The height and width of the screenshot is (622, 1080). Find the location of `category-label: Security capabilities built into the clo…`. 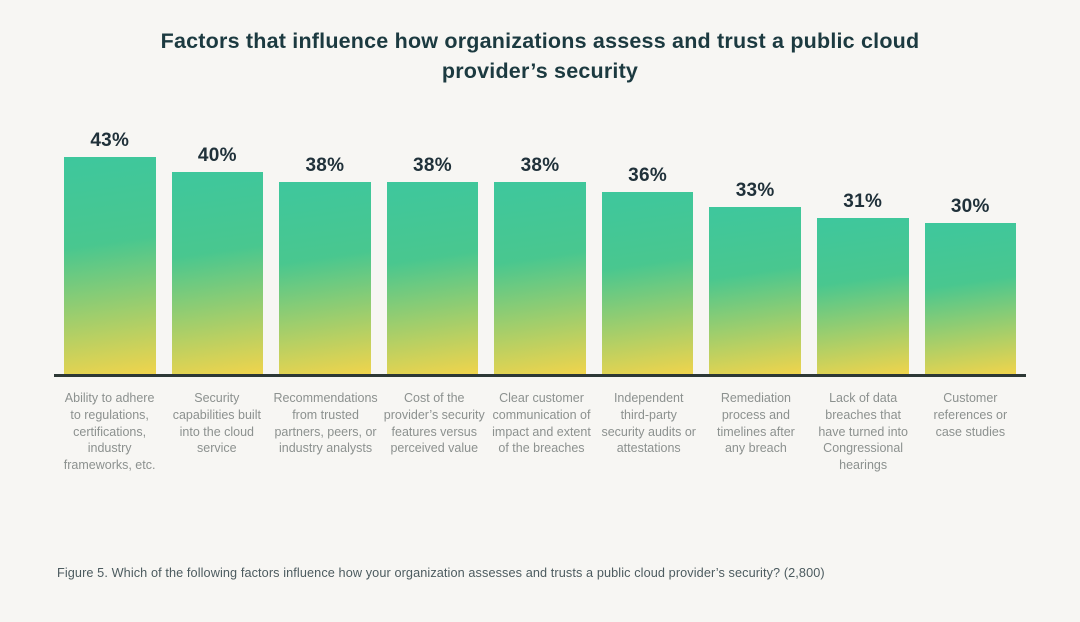

category-label: Security capabilities built into the clo… is located at coordinates (216, 423).